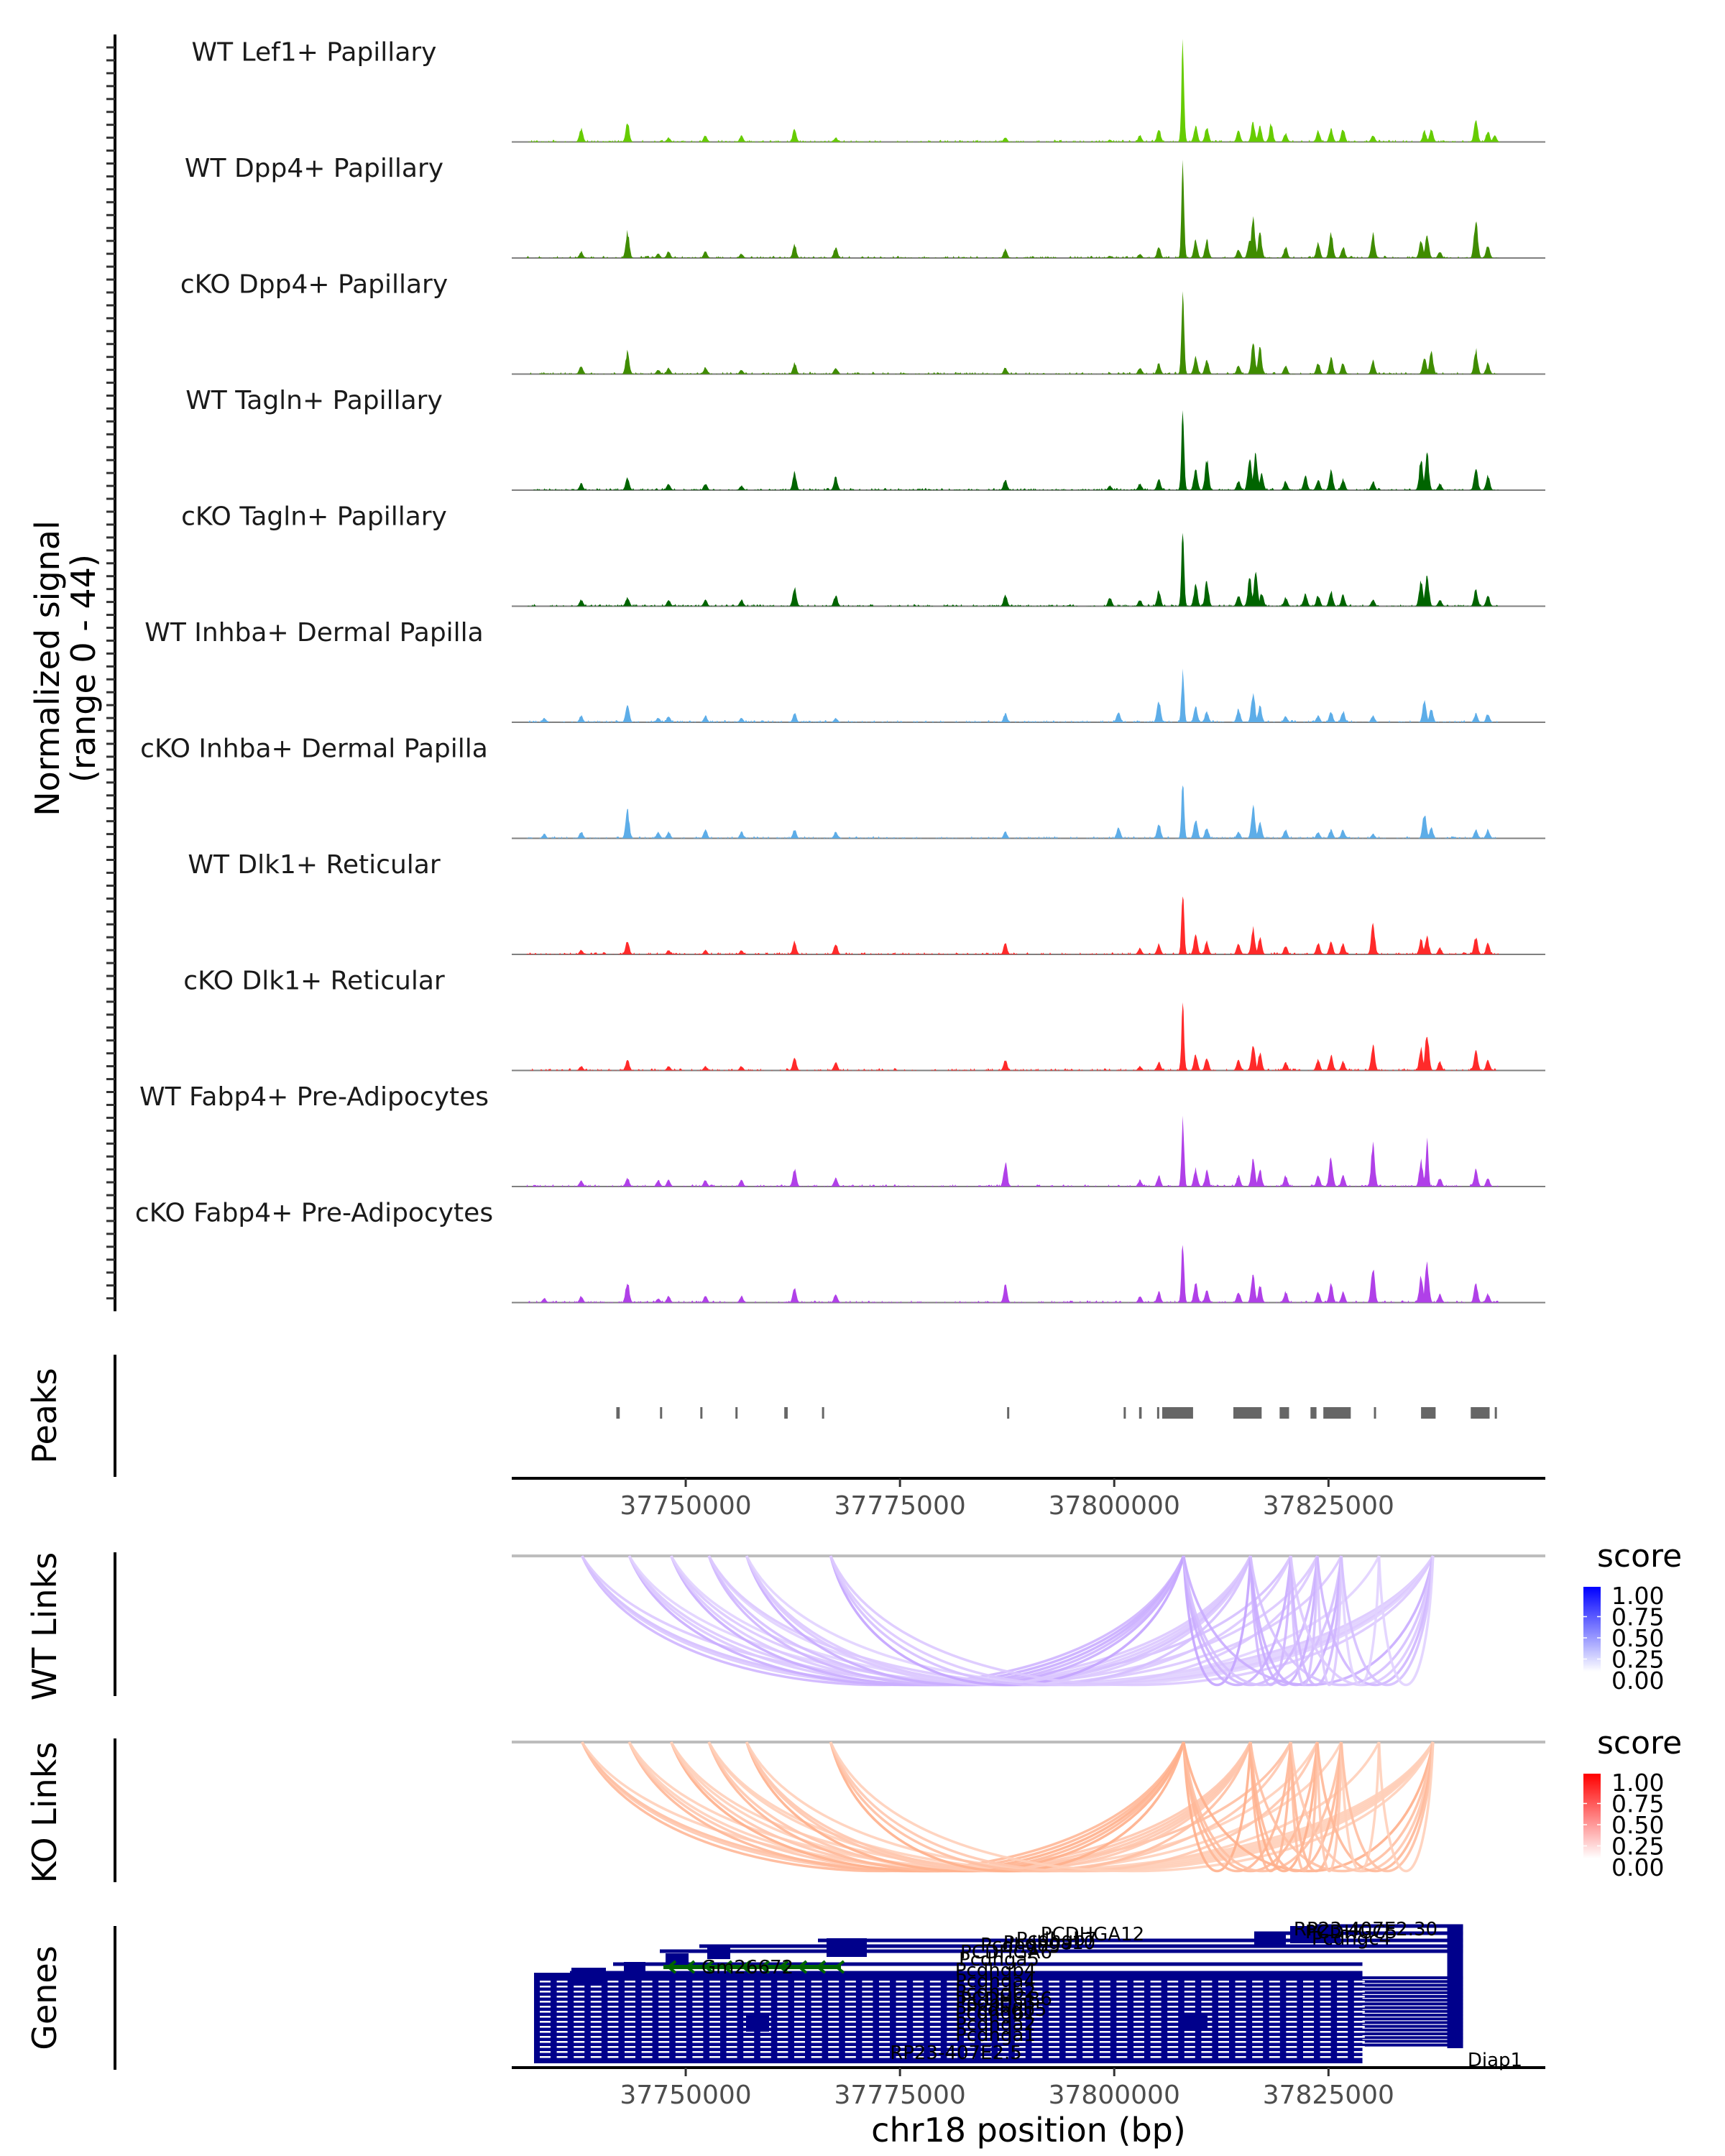  What do you see at coordinates (995, 1981) in the screenshot?
I see `gene-label: Pcdhga4` at bounding box center [995, 1981].